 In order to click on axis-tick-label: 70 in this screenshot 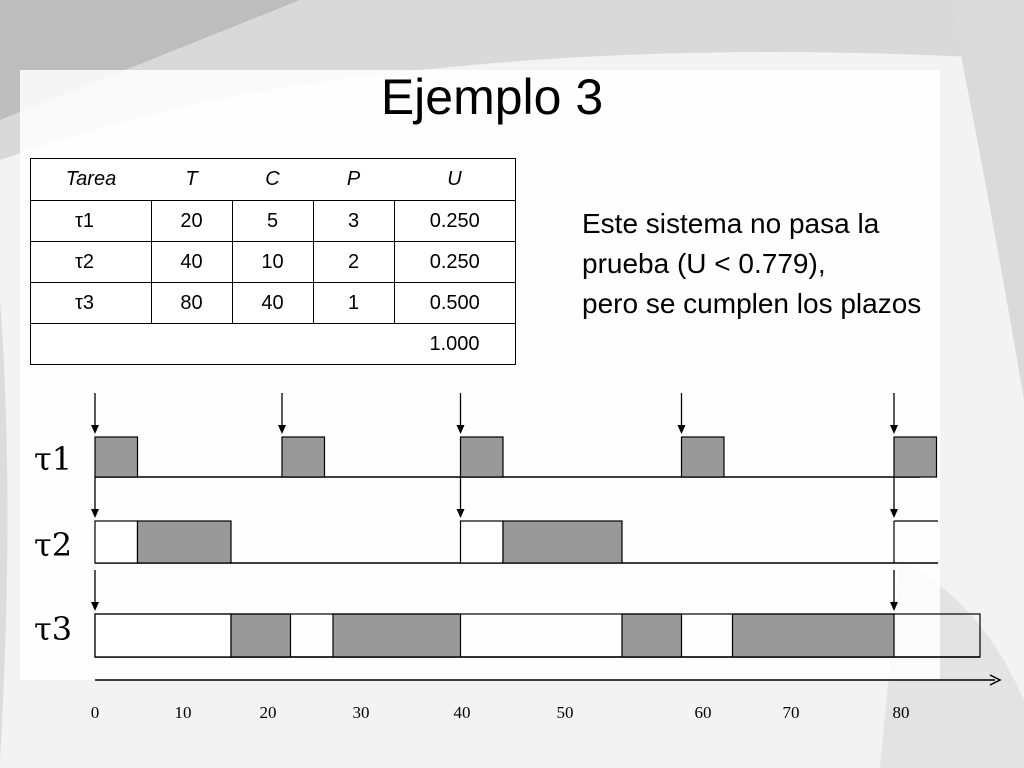, I will do `click(791, 712)`.